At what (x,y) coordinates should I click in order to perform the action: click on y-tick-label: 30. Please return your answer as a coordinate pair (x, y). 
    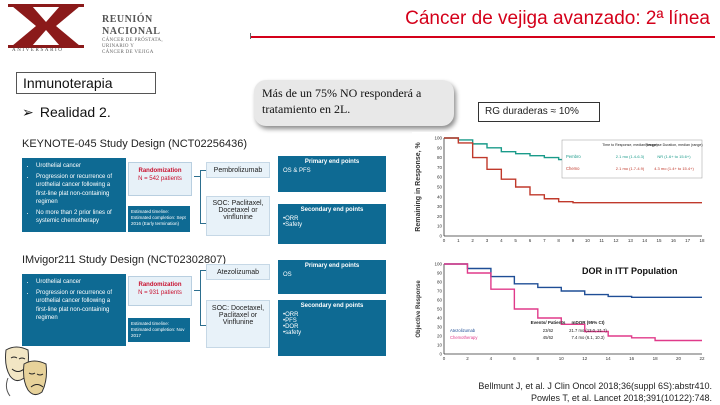
    Looking at the image, I should click on (440, 206).